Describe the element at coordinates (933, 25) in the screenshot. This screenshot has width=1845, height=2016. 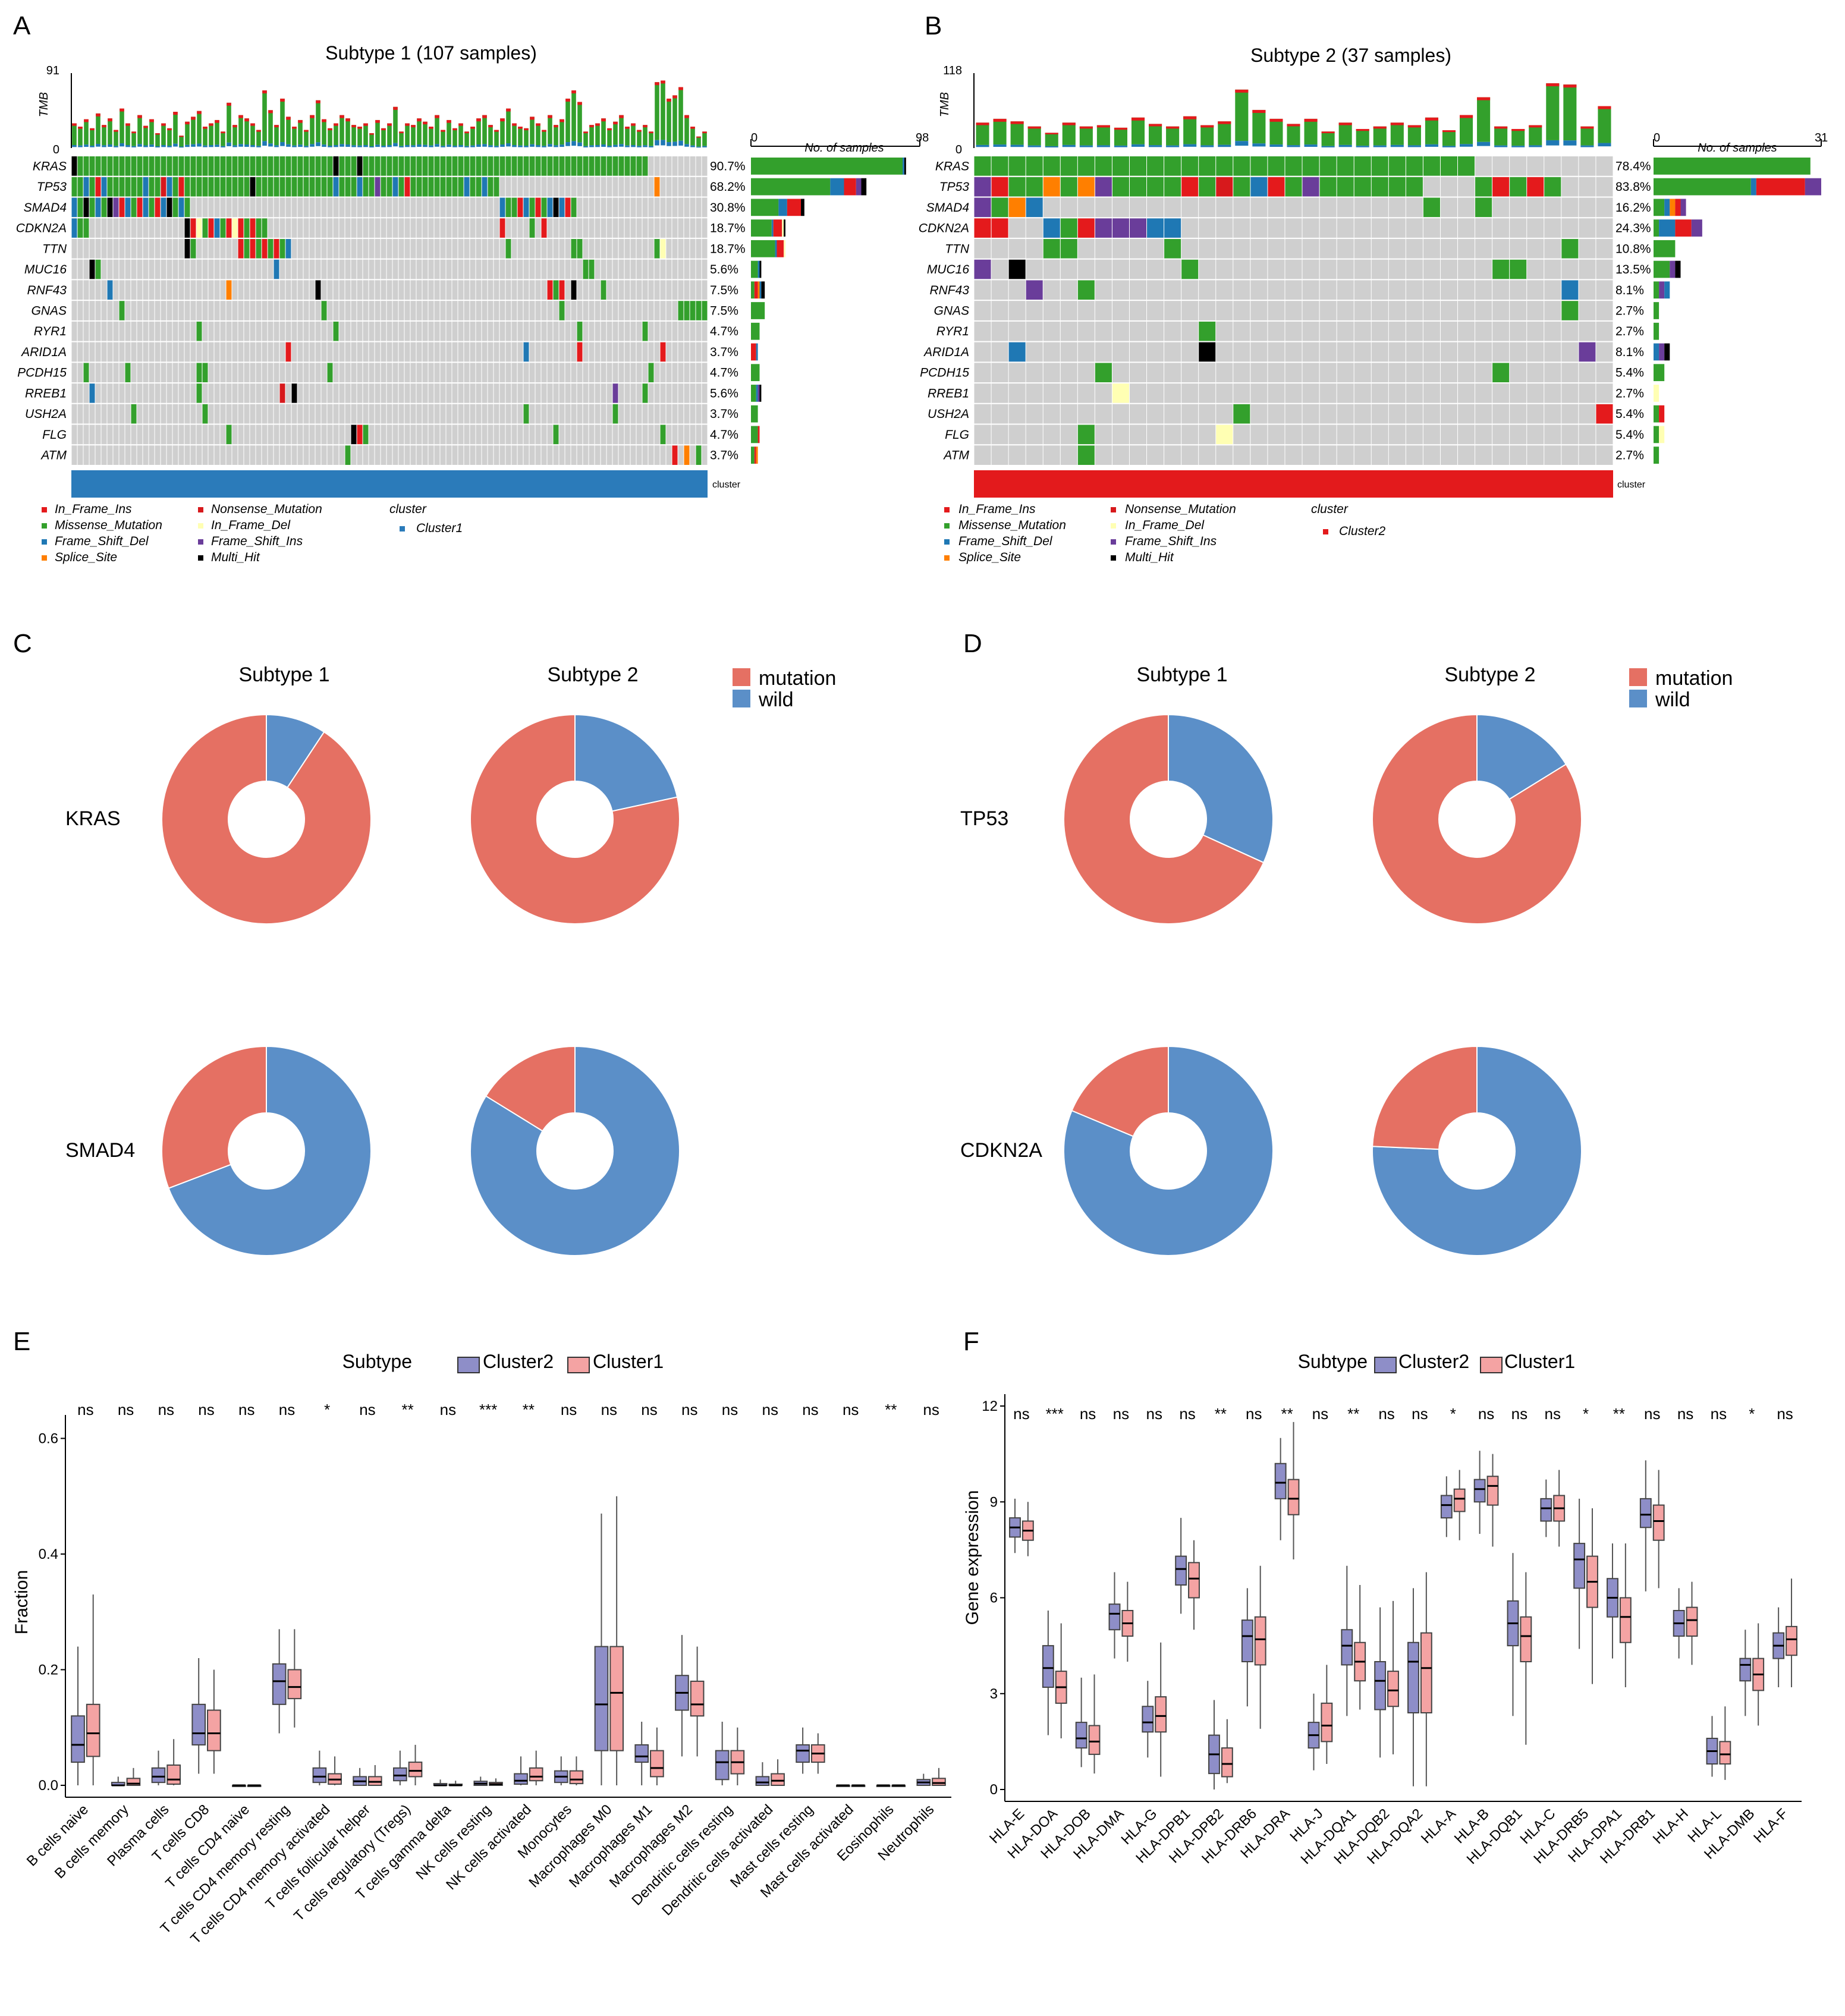
I see `panel-letter-b: B` at that location.